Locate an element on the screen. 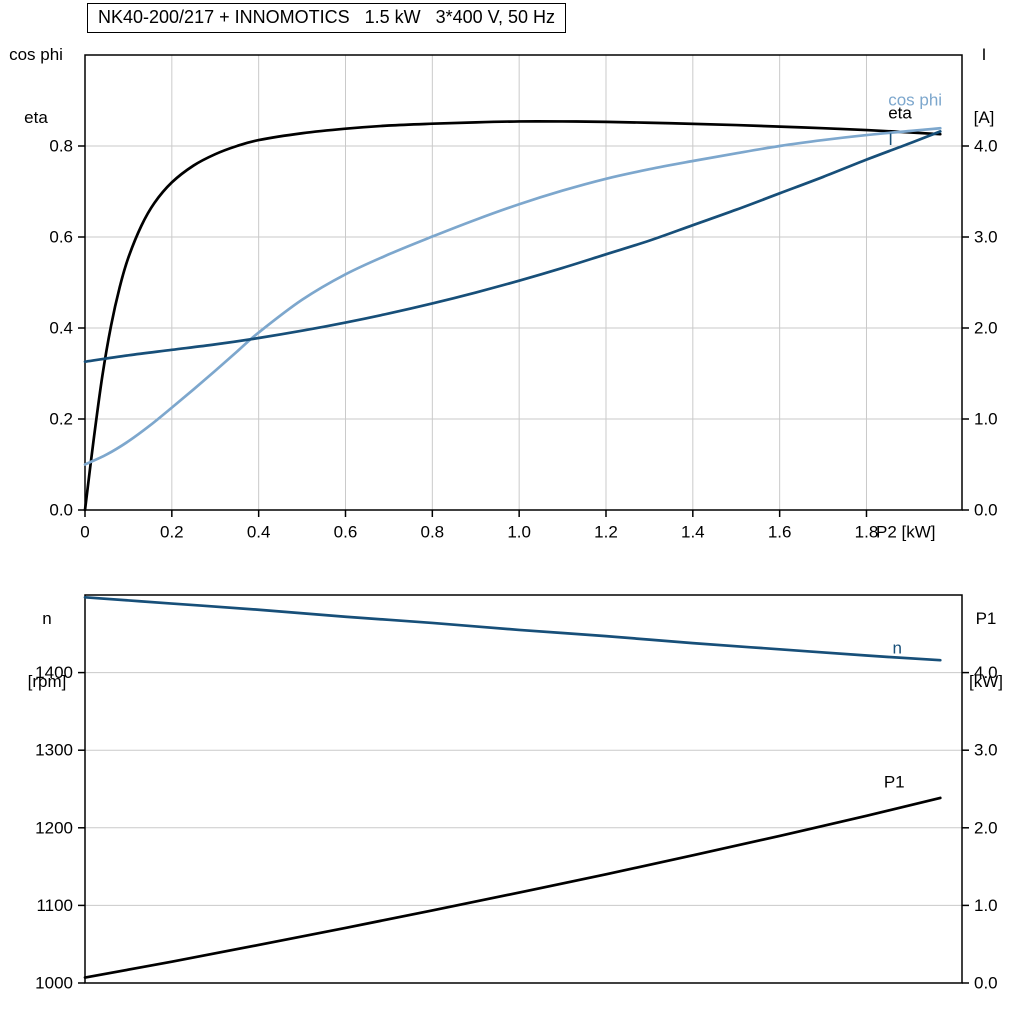 This screenshot has width=1024, height=1024. left-axis-tick-label: 1100 is located at coordinates (54, 905).